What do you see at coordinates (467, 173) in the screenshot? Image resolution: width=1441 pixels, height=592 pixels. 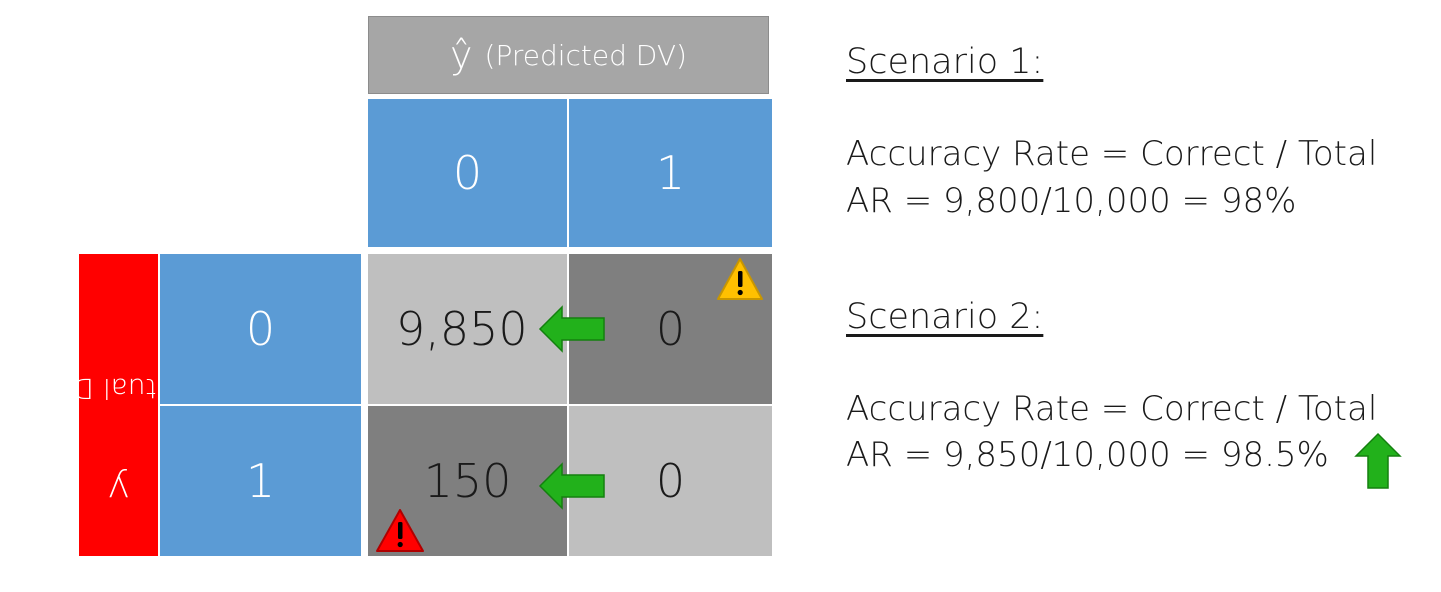 I see `predicted-class-0: 0` at bounding box center [467, 173].